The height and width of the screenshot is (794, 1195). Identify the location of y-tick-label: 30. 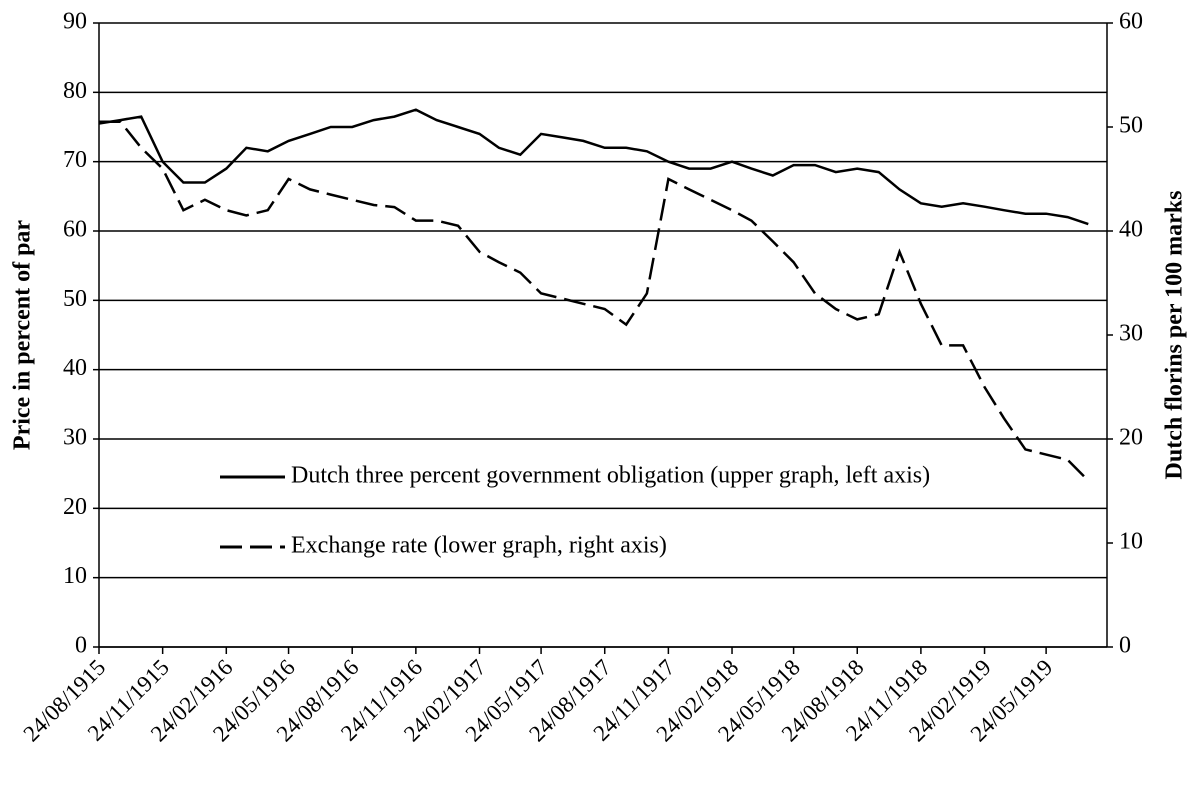
(75, 438).